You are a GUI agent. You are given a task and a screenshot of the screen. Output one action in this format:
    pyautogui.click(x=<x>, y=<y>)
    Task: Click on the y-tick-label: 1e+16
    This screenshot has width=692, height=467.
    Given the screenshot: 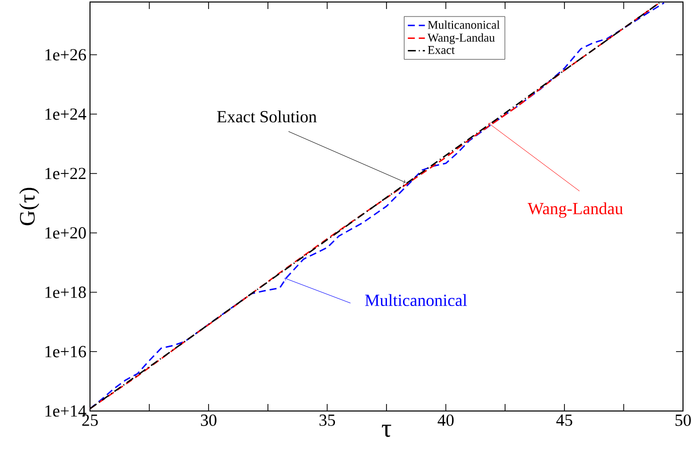 What is the action you would take?
    pyautogui.click(x=65, y=352)
    